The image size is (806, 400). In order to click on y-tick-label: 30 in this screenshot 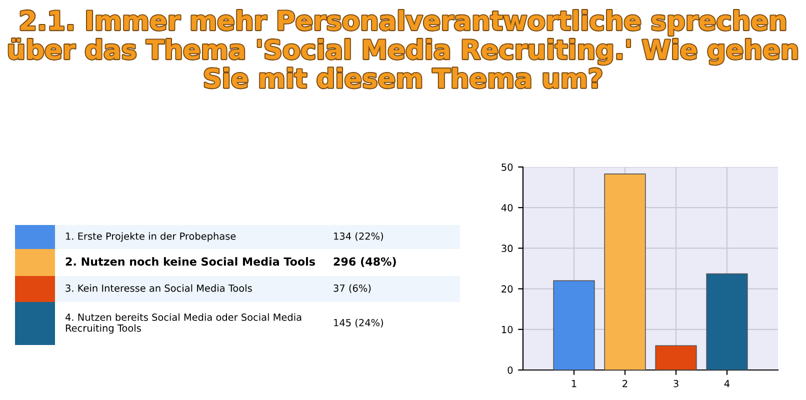, I will do `click(507, 248)`.